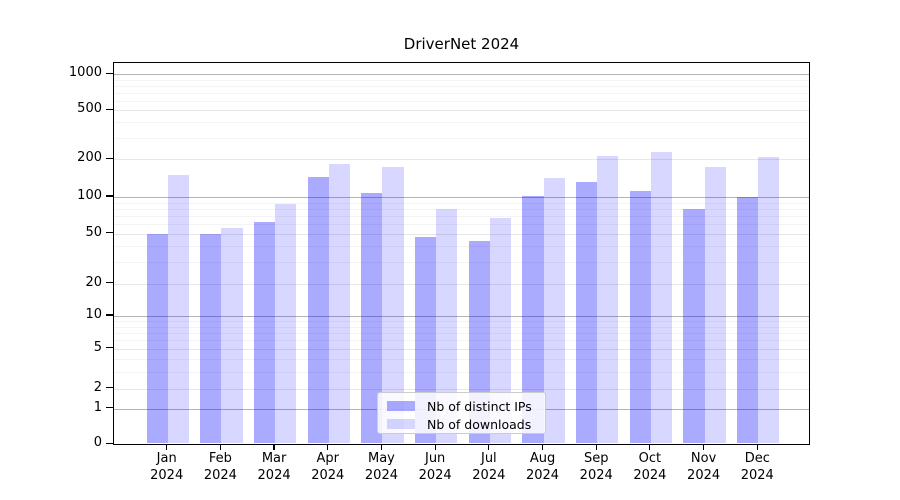  Describe the element at coordinates (401, 406) in the screenshot. I see `legend-swatch-distinct-ips` at that location.